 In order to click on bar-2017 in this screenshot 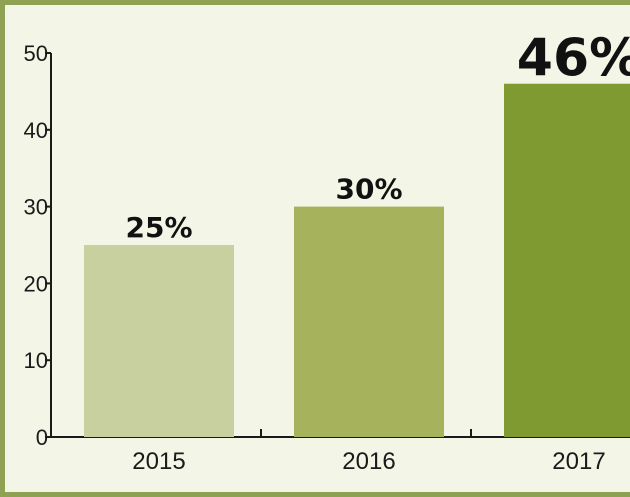, I will do `click(567, 260)`.